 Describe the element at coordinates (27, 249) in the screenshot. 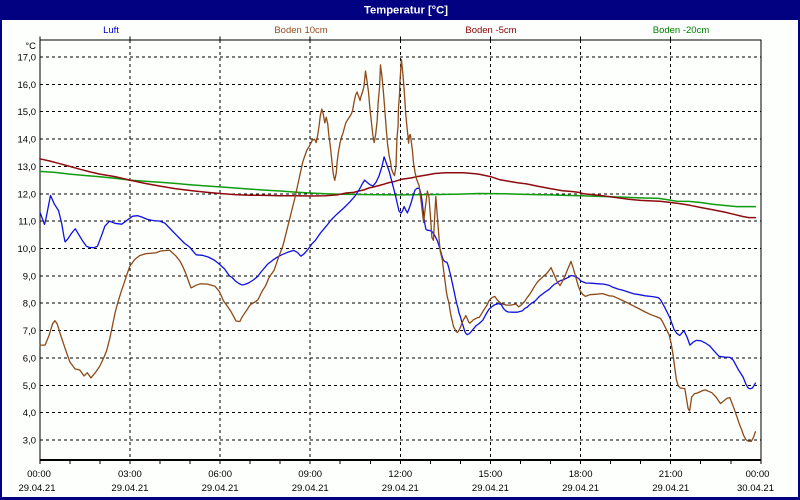

I see `svg-text: 10,0` at that location.